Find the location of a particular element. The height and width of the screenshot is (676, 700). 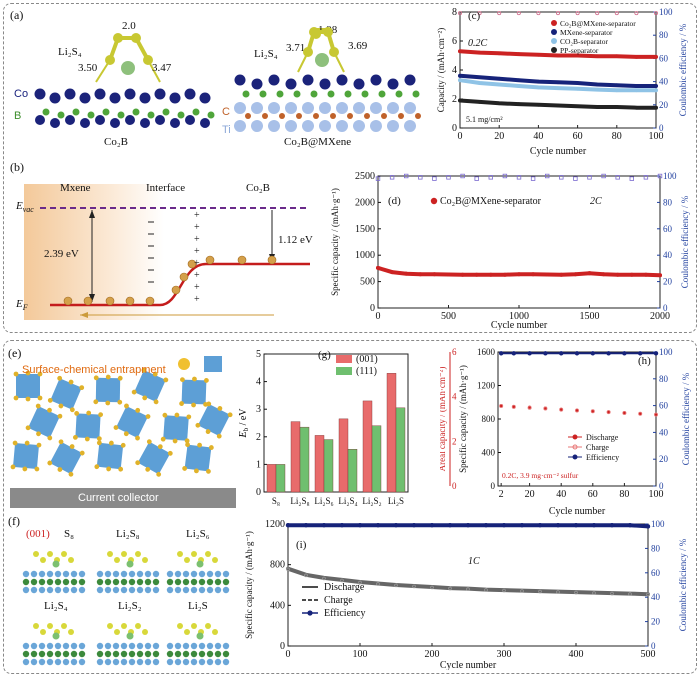

g-category-label: Li₂S₄ is located at coordinates (347, 501).